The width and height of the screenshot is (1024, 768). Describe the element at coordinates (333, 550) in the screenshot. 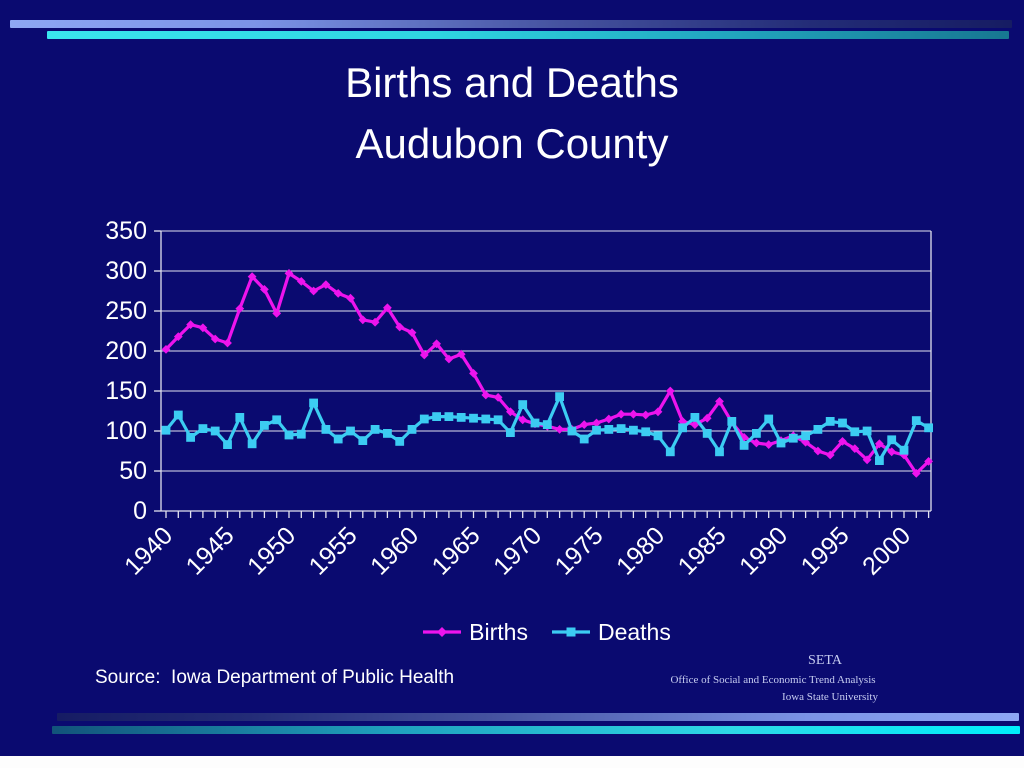

I see `x-tick-label: 1955` at that location.